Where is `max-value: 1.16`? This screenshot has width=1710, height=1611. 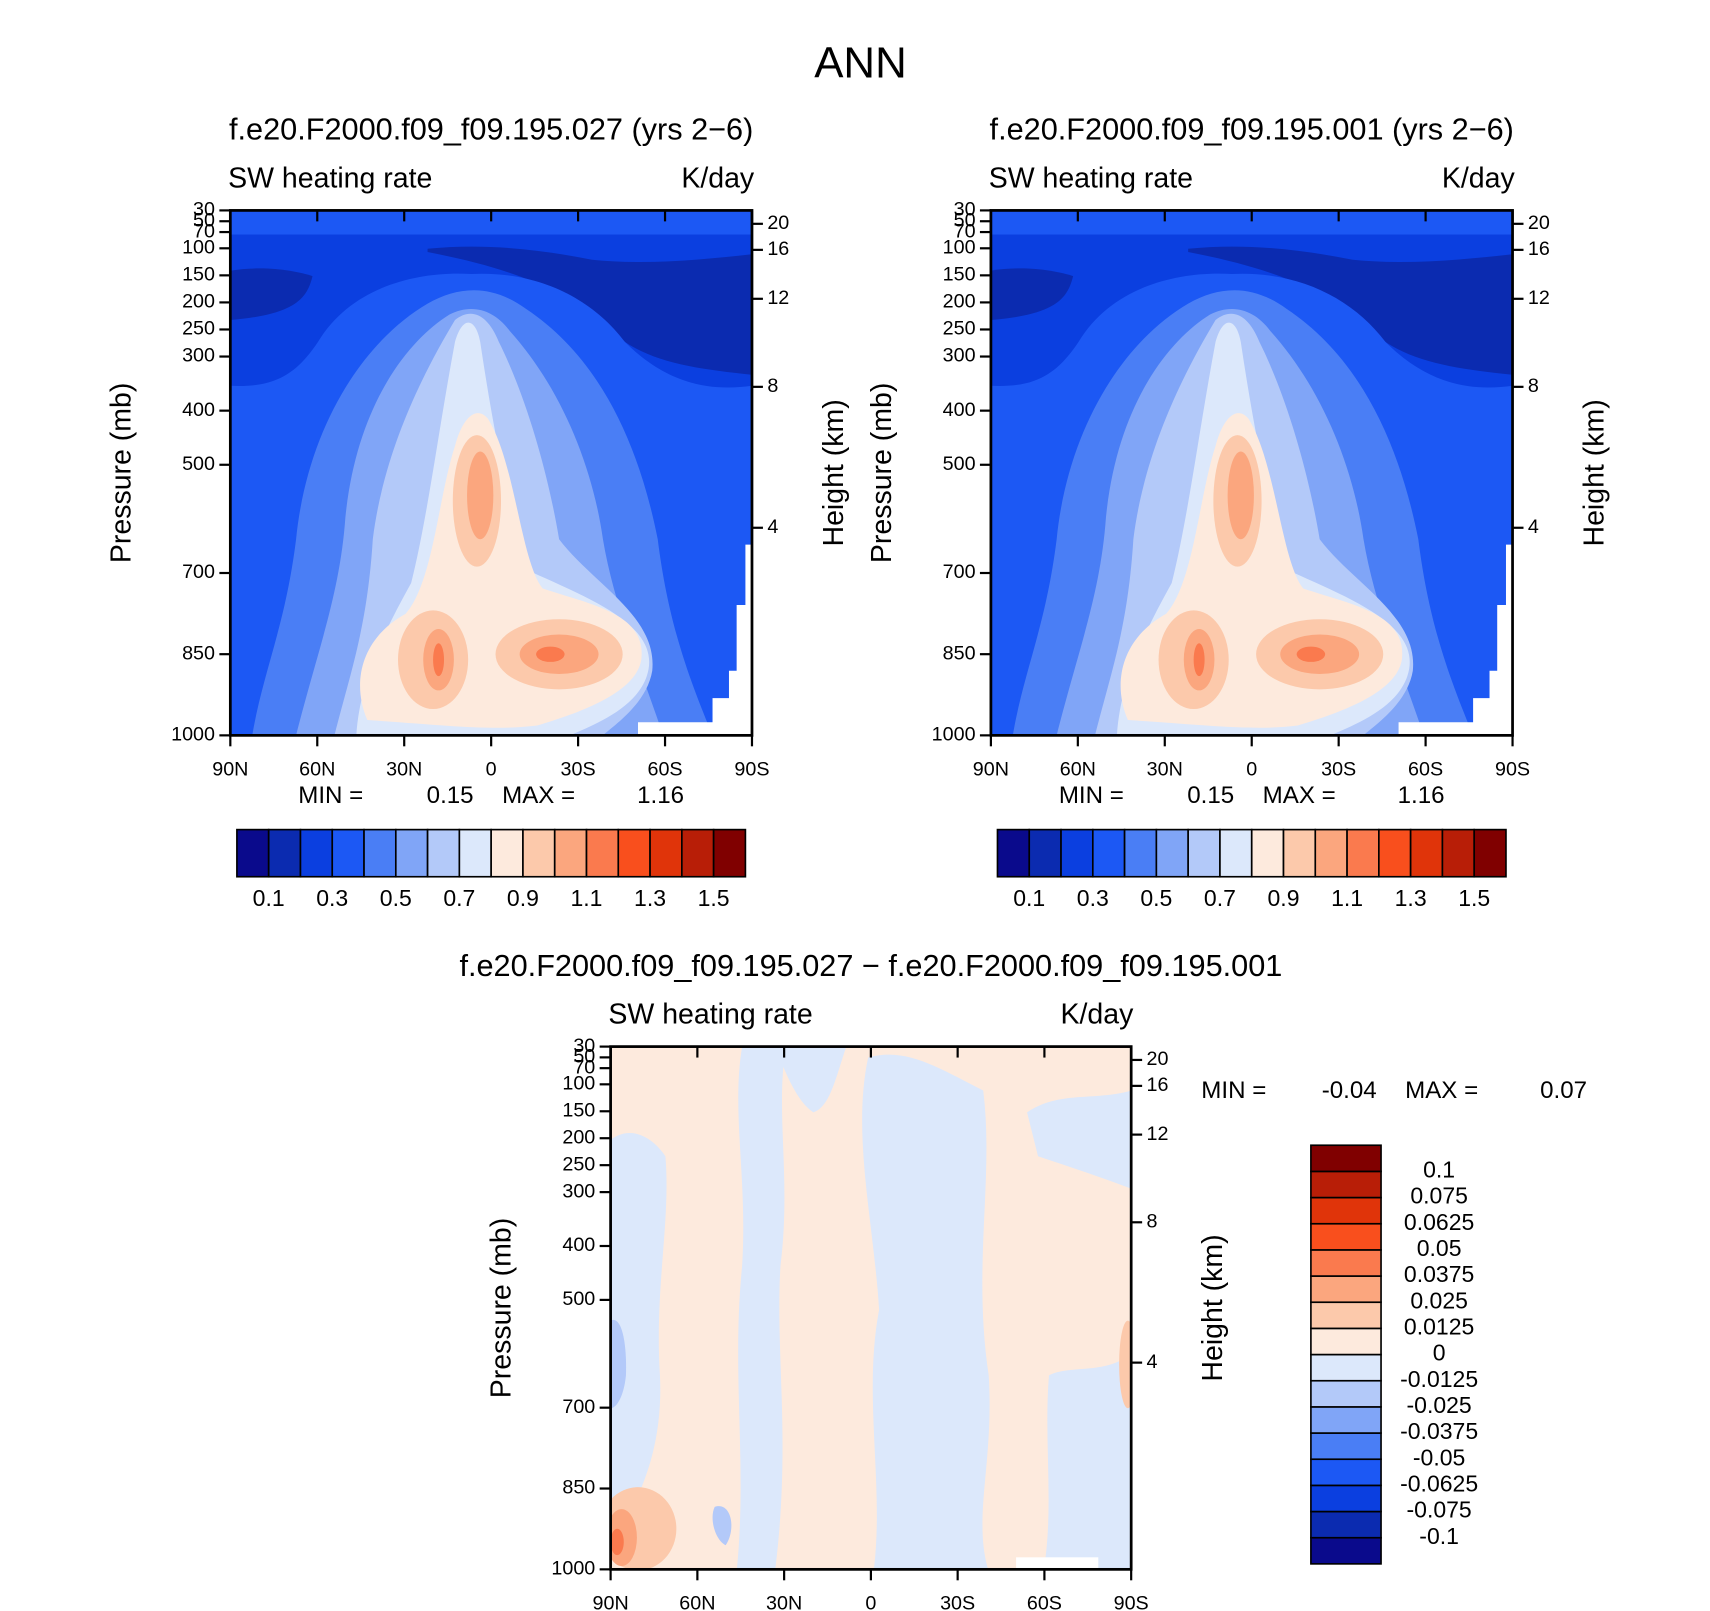
max-value: 1.16 is located at coordinates (660, 795).